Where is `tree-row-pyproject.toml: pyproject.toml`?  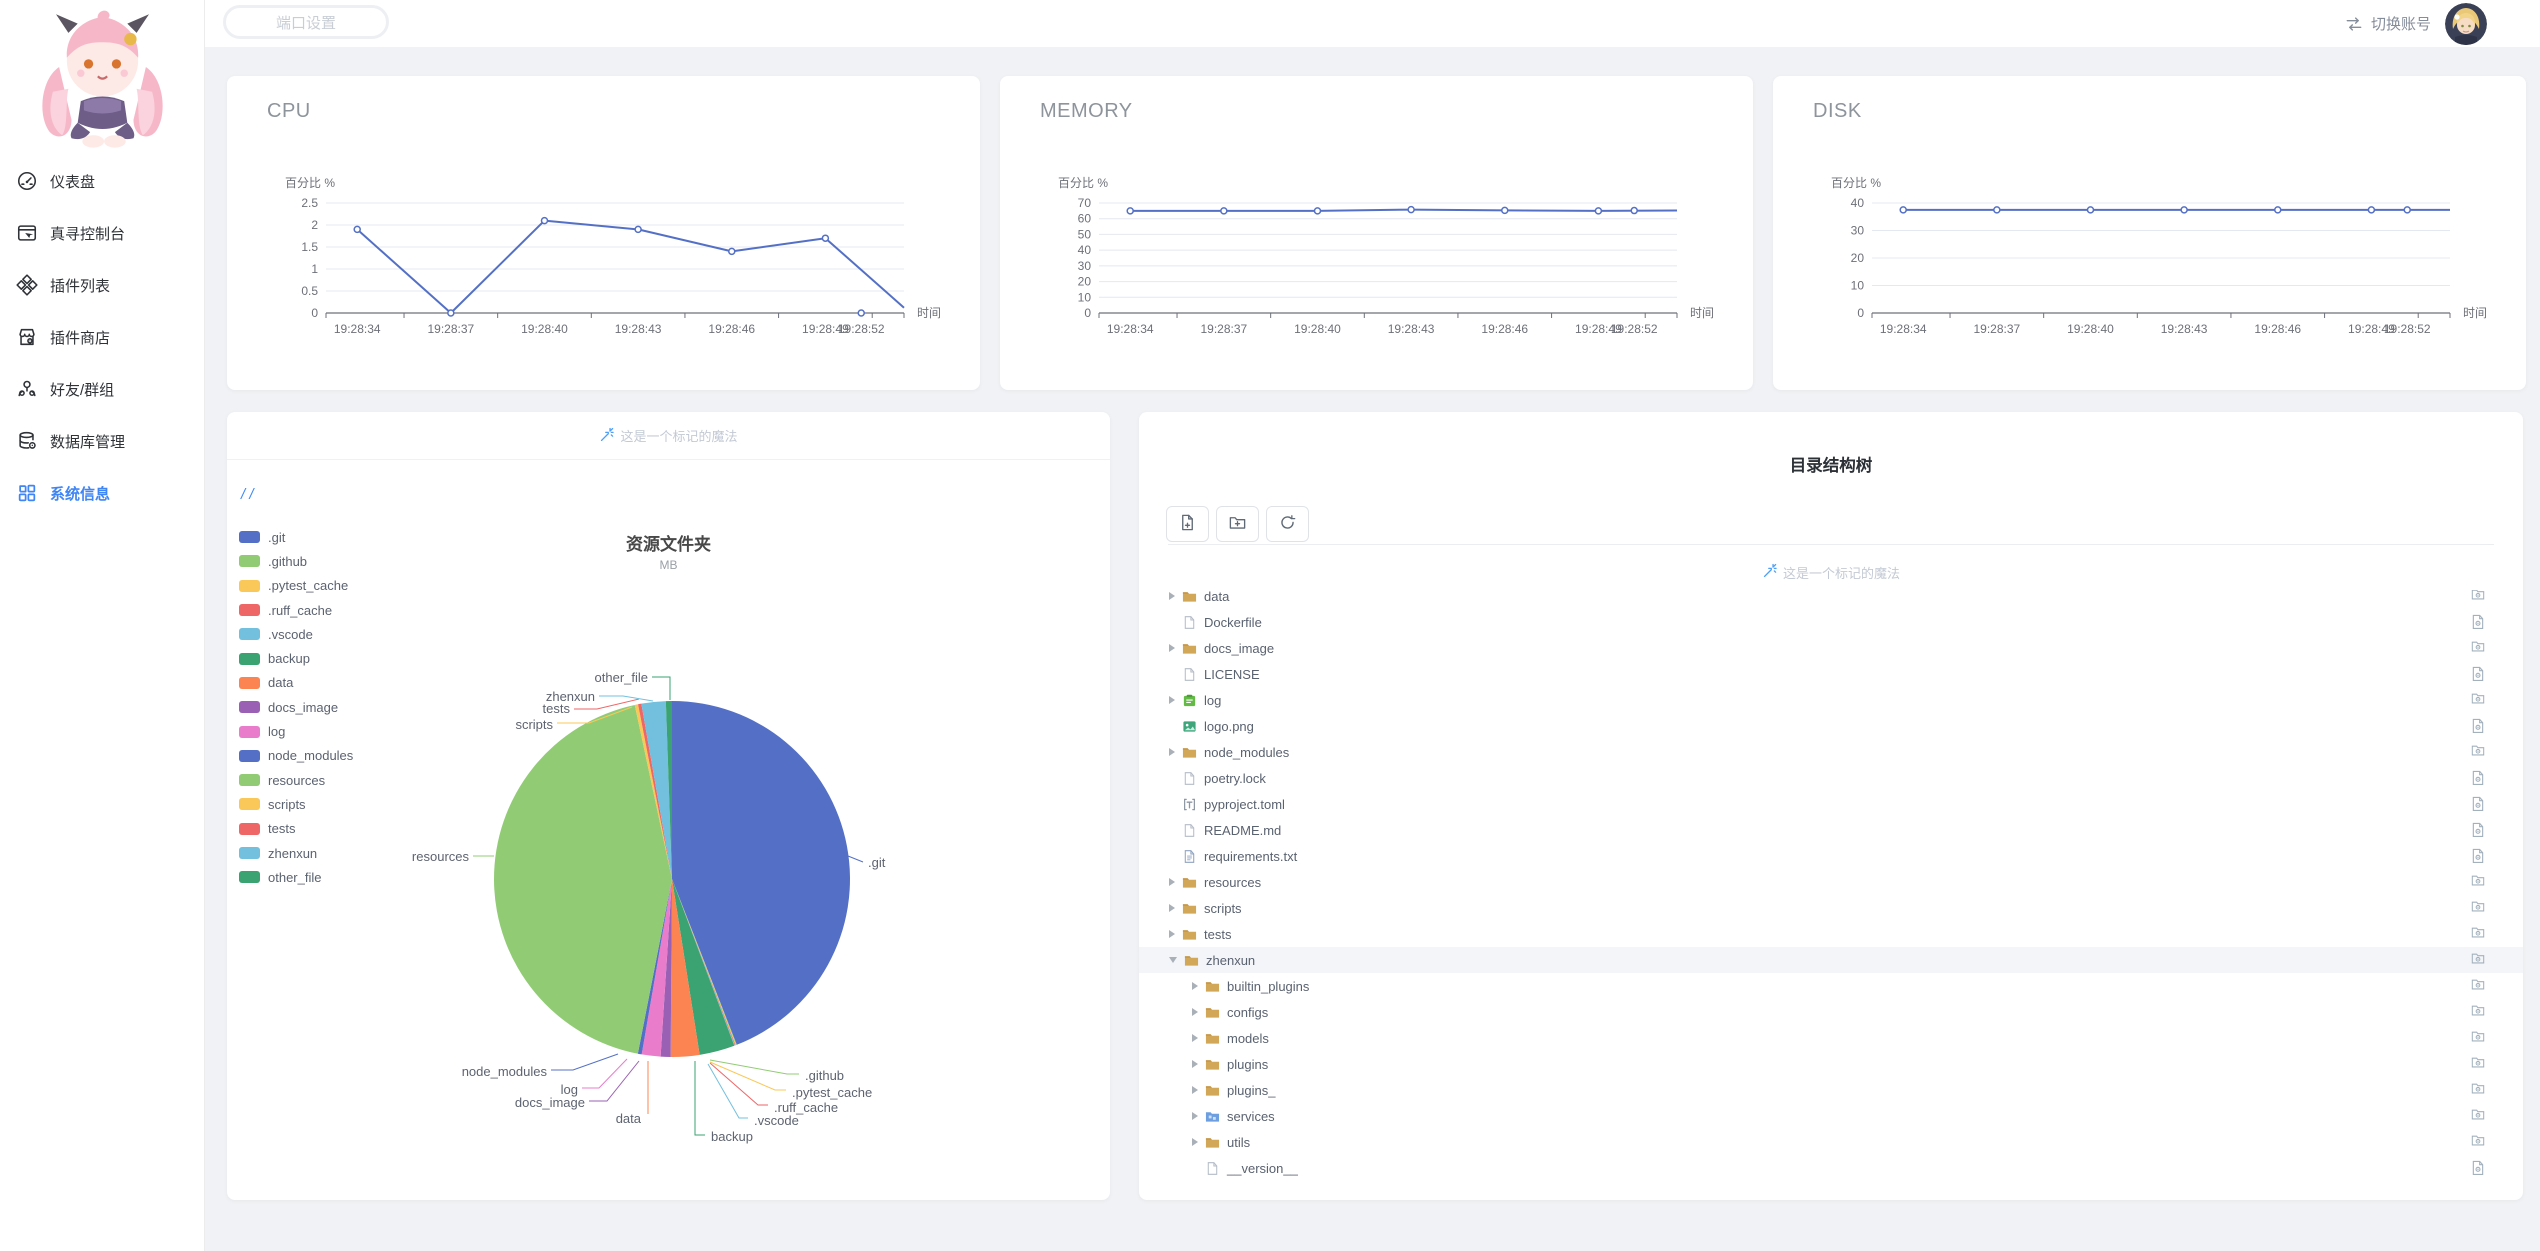 tree-row-pyproject.toml: pyproject.toml is located at coordinates (1831, 804).